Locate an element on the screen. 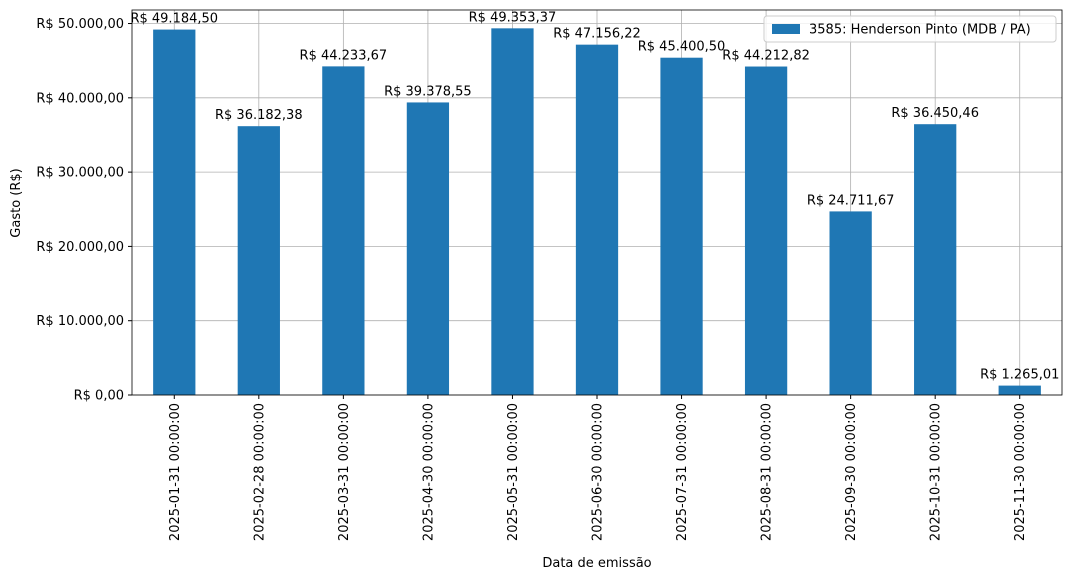 This screenshot has width=1072, height=580. value-label: R$ 44.233,67 is located at coordinates (344, 55).